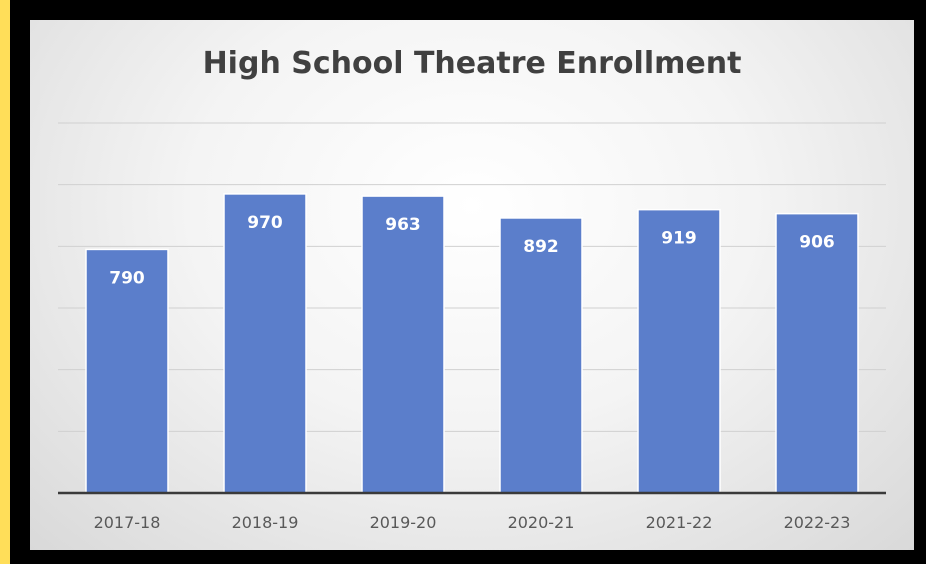 The height and width of the screenshot is (564, 926). What do you see at coordinates (541, 522) in the screenshot?
I see `x-tick-label-2020-21: 2020-21` at bounding box center [541, 522].